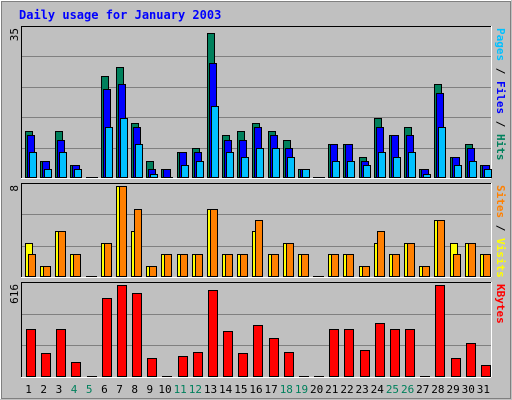  Describe the element at coordinates (59, 389) in the screenshot. I see `x-tick-label: 3` at that location.